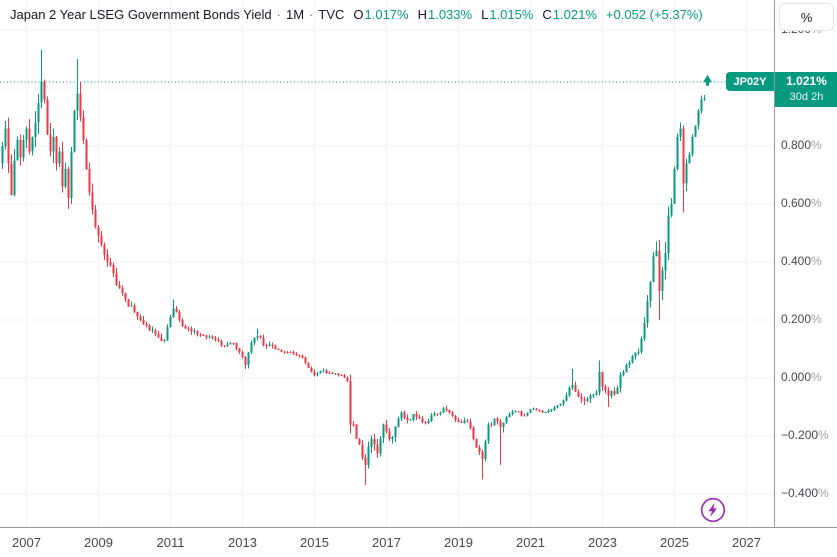 The width and height of the screenshot is (837, 557). I want to click on time-tick-label: 2019, so click(458, 542).